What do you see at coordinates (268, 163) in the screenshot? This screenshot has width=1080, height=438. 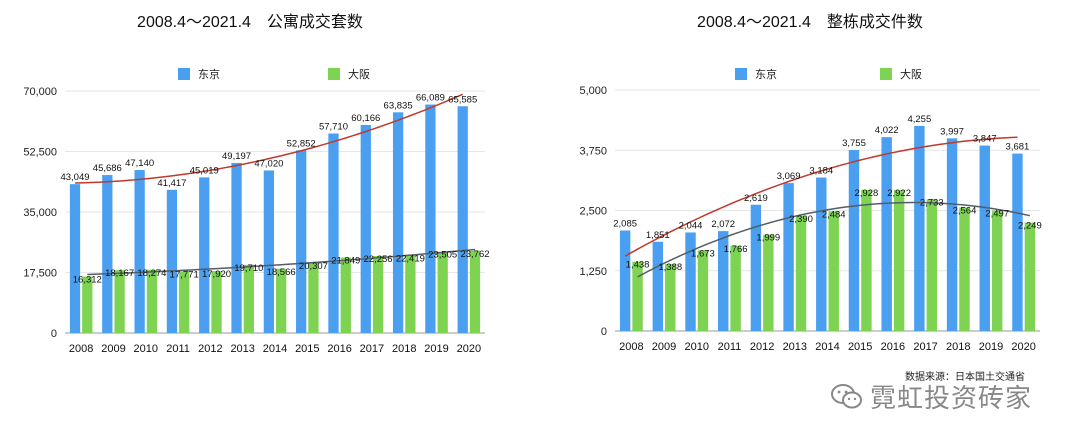 I see `data-label: 47,020` at bounding box center [268, 163].